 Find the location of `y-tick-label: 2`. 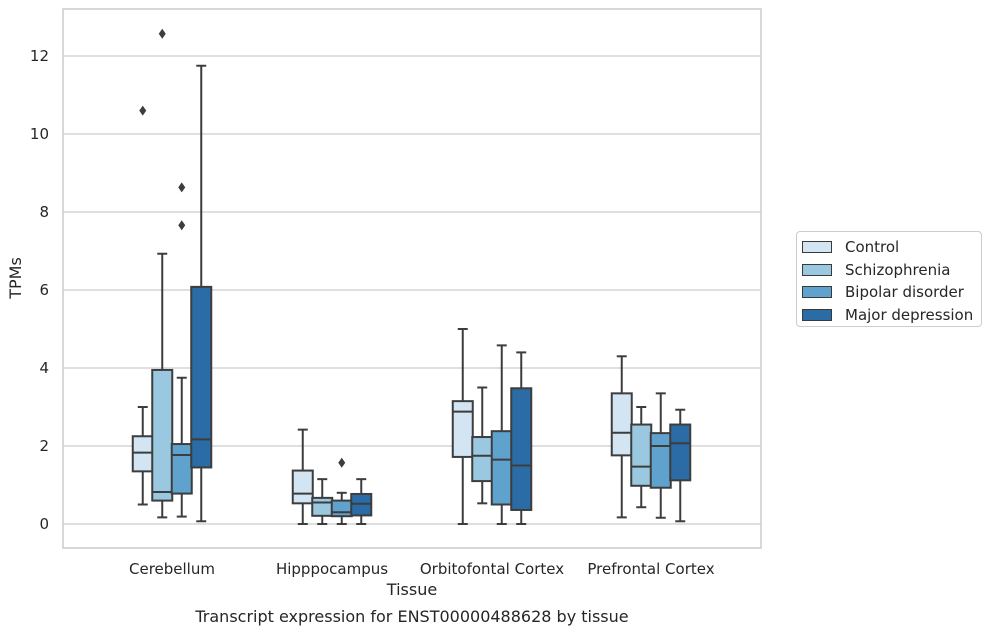

y-tick-label: 2 is located at coordinates (44, 446).